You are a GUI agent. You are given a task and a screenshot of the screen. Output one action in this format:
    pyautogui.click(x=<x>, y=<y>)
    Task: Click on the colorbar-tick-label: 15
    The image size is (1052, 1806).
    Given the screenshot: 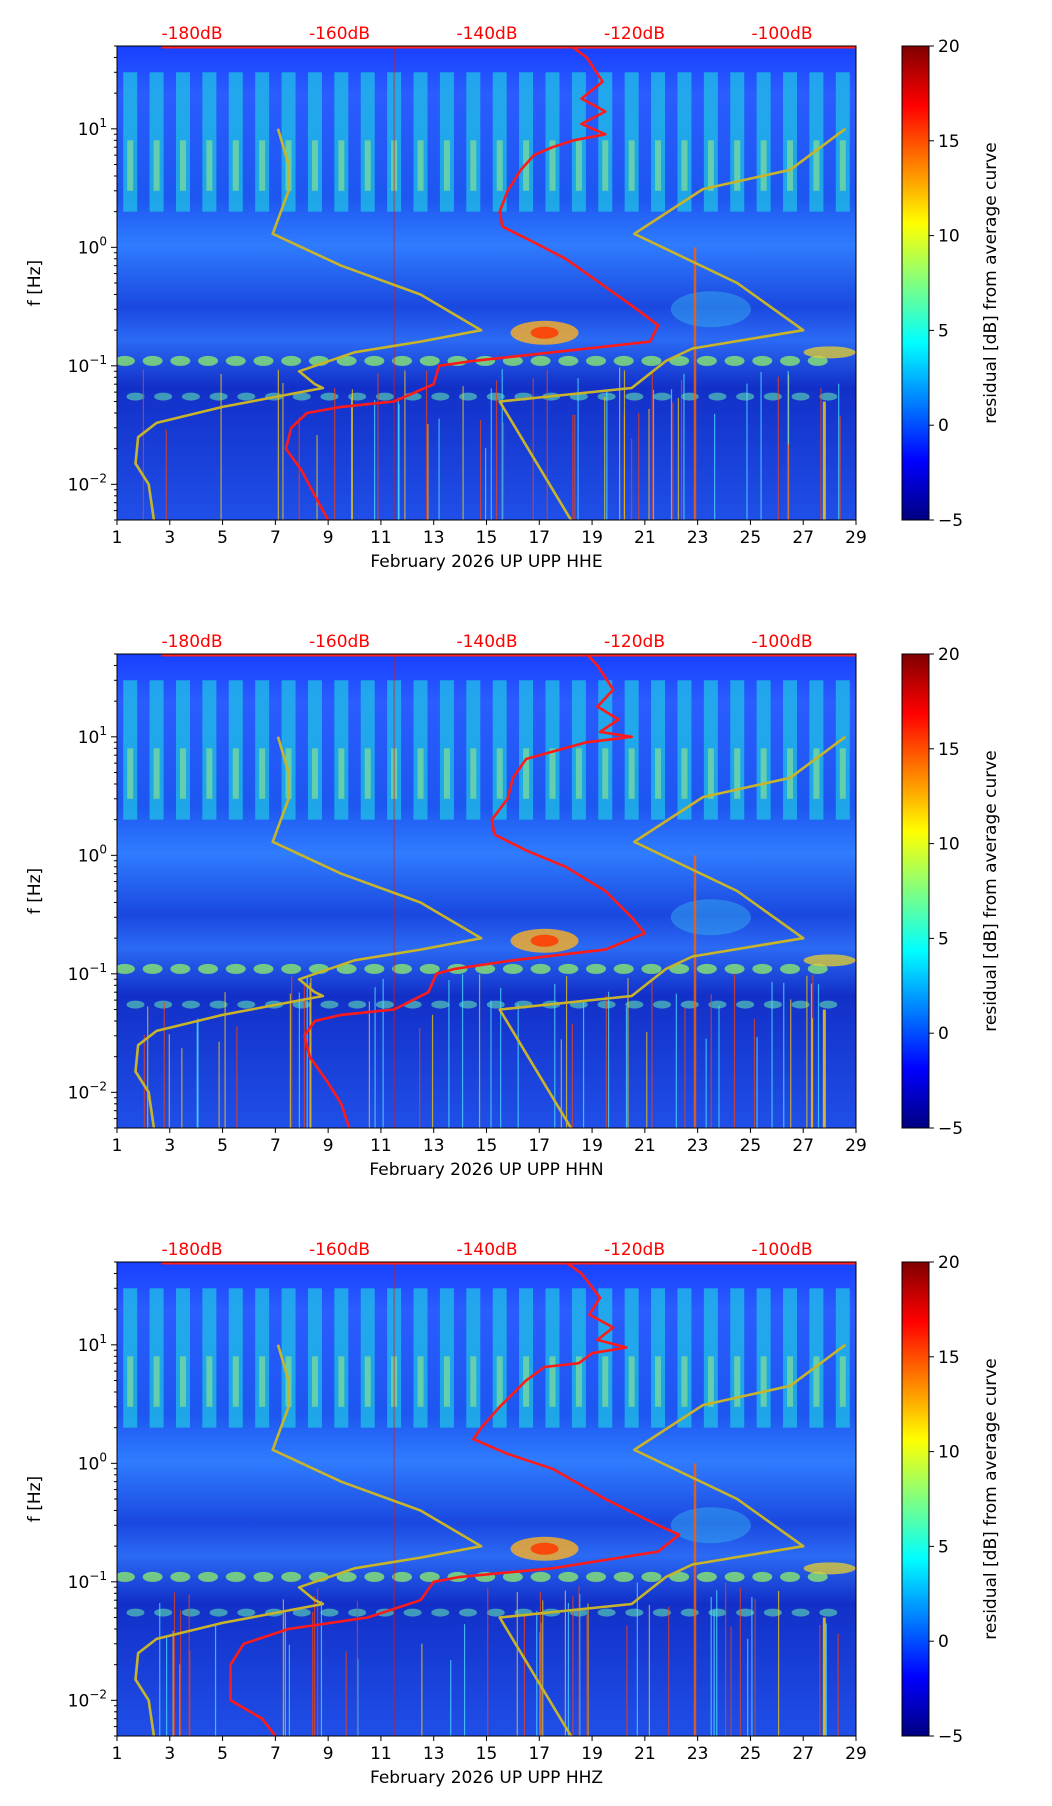 What is the action you would take?
    pyautogui.click(x=949, y=142)
    